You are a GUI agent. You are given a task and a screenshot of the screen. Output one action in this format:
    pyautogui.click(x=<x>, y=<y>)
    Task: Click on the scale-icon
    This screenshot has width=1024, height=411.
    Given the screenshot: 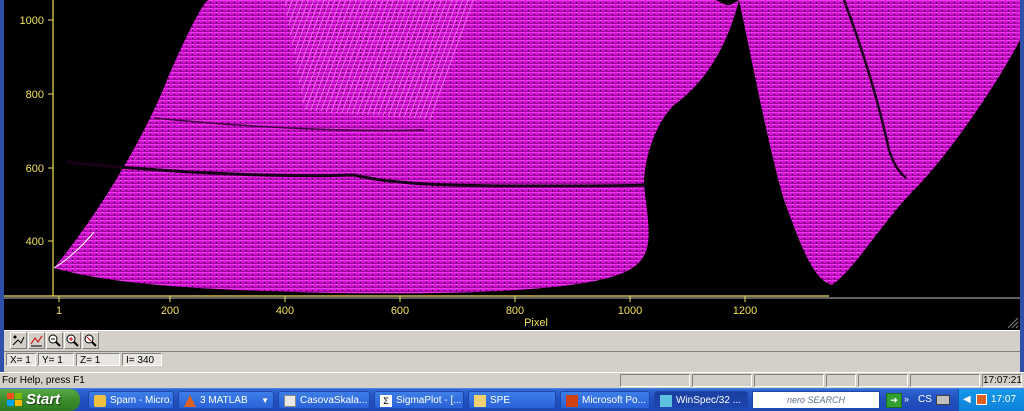 What is the action you would take?
    pyautogui.click(x=18, y=340)
    